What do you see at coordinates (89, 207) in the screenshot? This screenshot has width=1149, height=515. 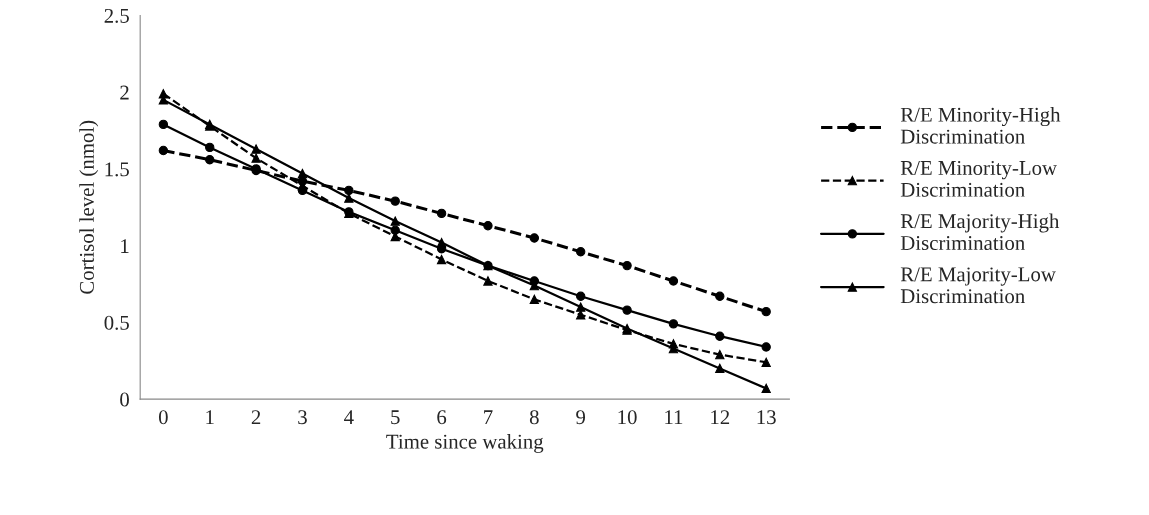 I see `y-axis-title: Cortisol level (nmol)` at bounding box center [89, 207].